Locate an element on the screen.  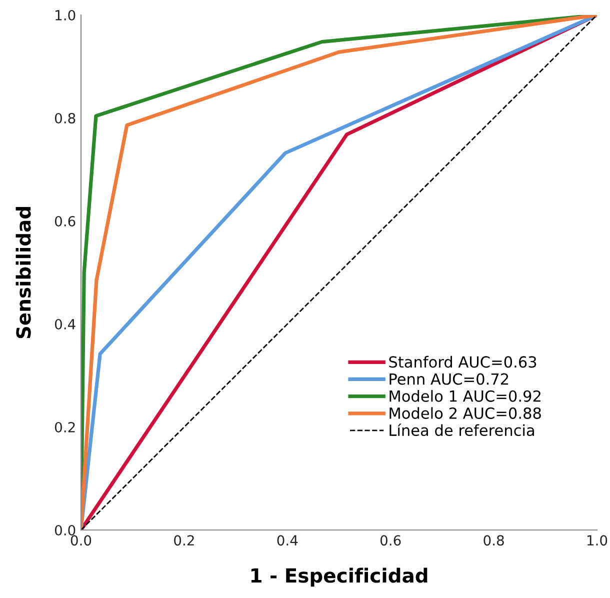
y-tick-label: 1.0 is located at coordinates (66, 15).